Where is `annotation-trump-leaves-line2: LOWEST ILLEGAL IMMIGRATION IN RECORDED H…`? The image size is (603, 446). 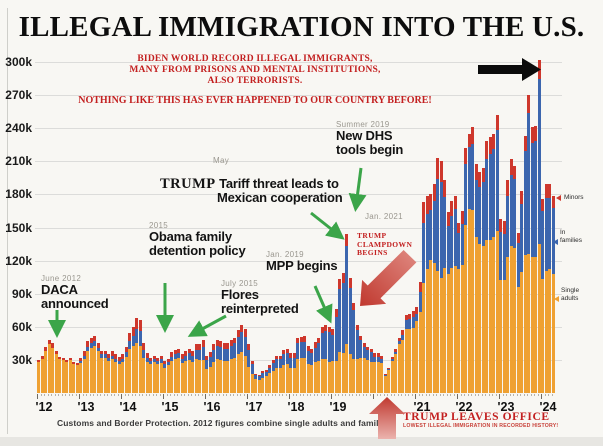 annotation-trump-leaves-line2: LOWEST ILLEGAL IMMIGRATION IN RECORDED H… is located at coordinates (481, 426).